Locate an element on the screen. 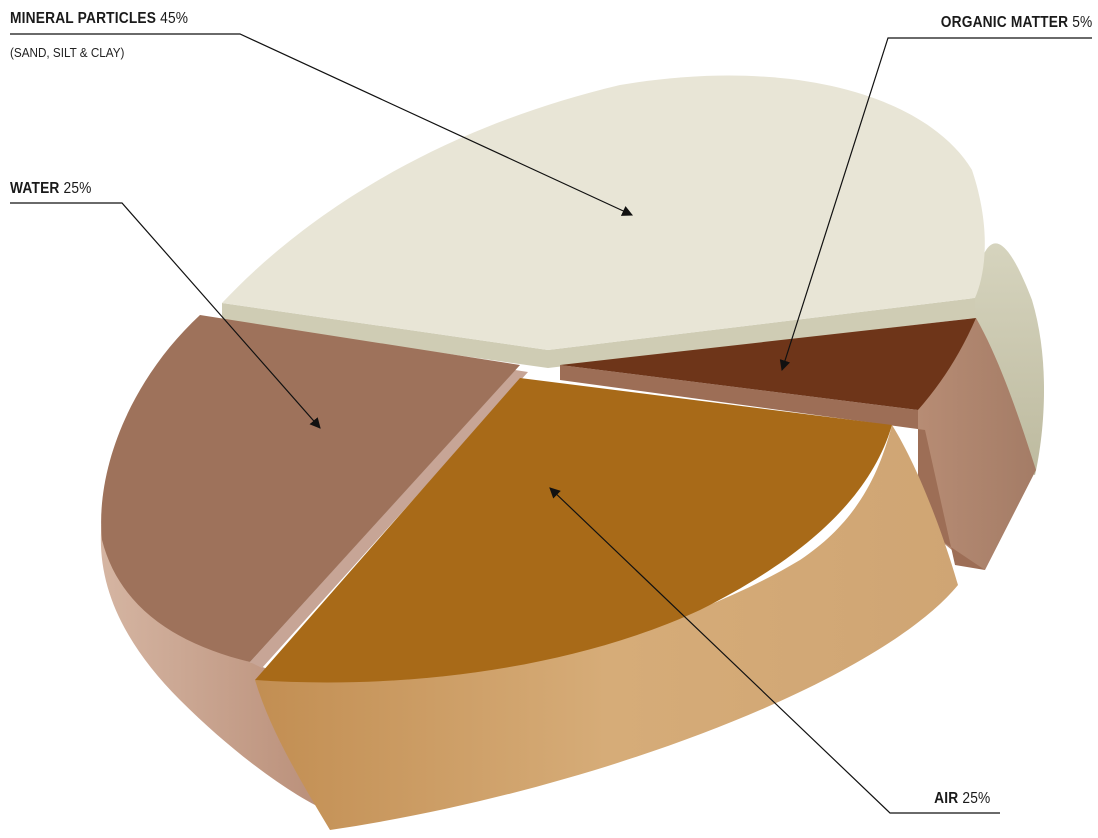 This screenshot has height=838, width=1098. label-organic-name: ORGANIC MATTER is located at coordinates (1004, 22).